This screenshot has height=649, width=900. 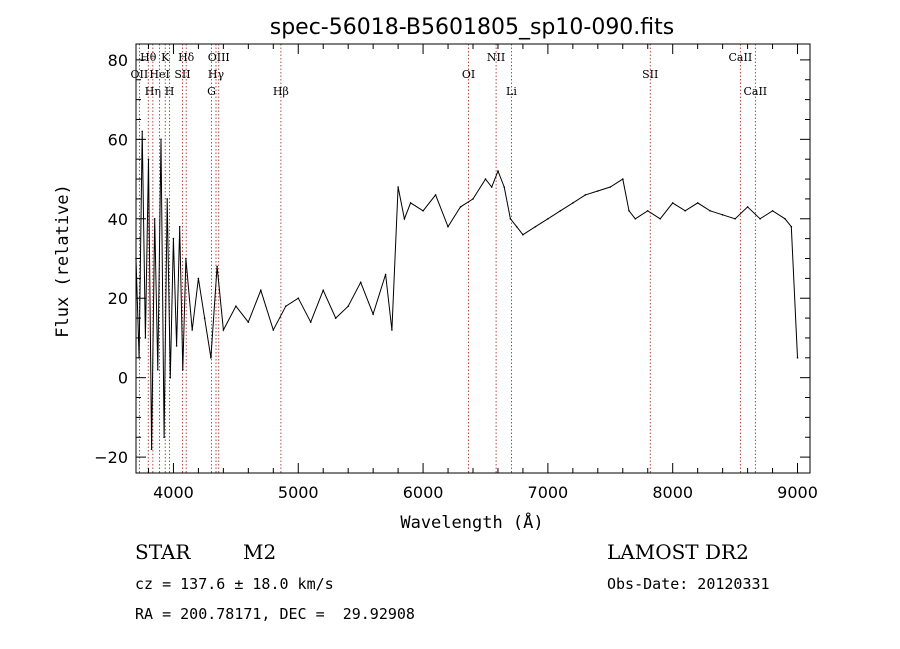 What do you see at coordinates (797, 492) in the screenshot?
I see `x-tick-label: 9000` at bounding box center [797, 492].